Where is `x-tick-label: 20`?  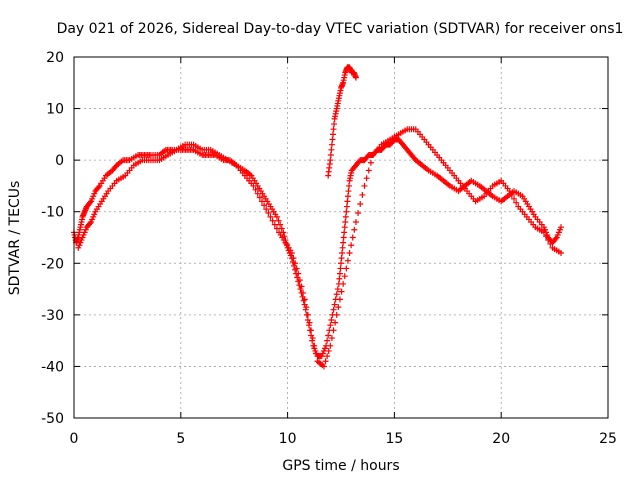 x-tick-label: 20 is located at coordinates (501, 439).